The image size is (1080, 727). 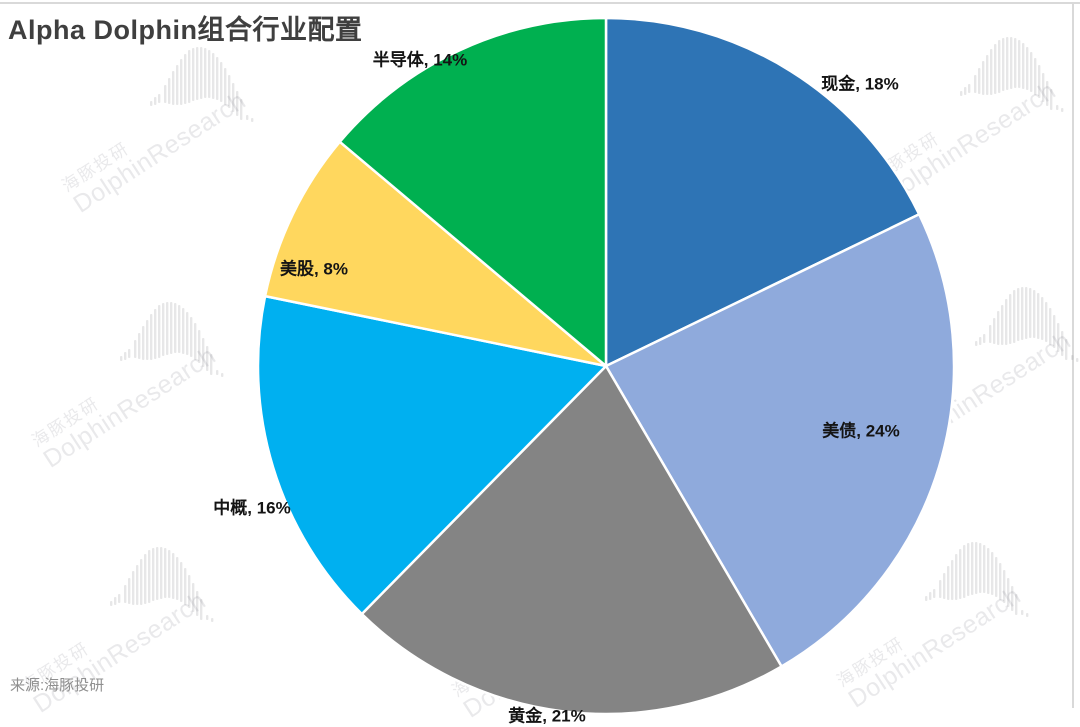 I want to click on pie-label-3-中概: 中概, 16%, so click(x=252, y=508).